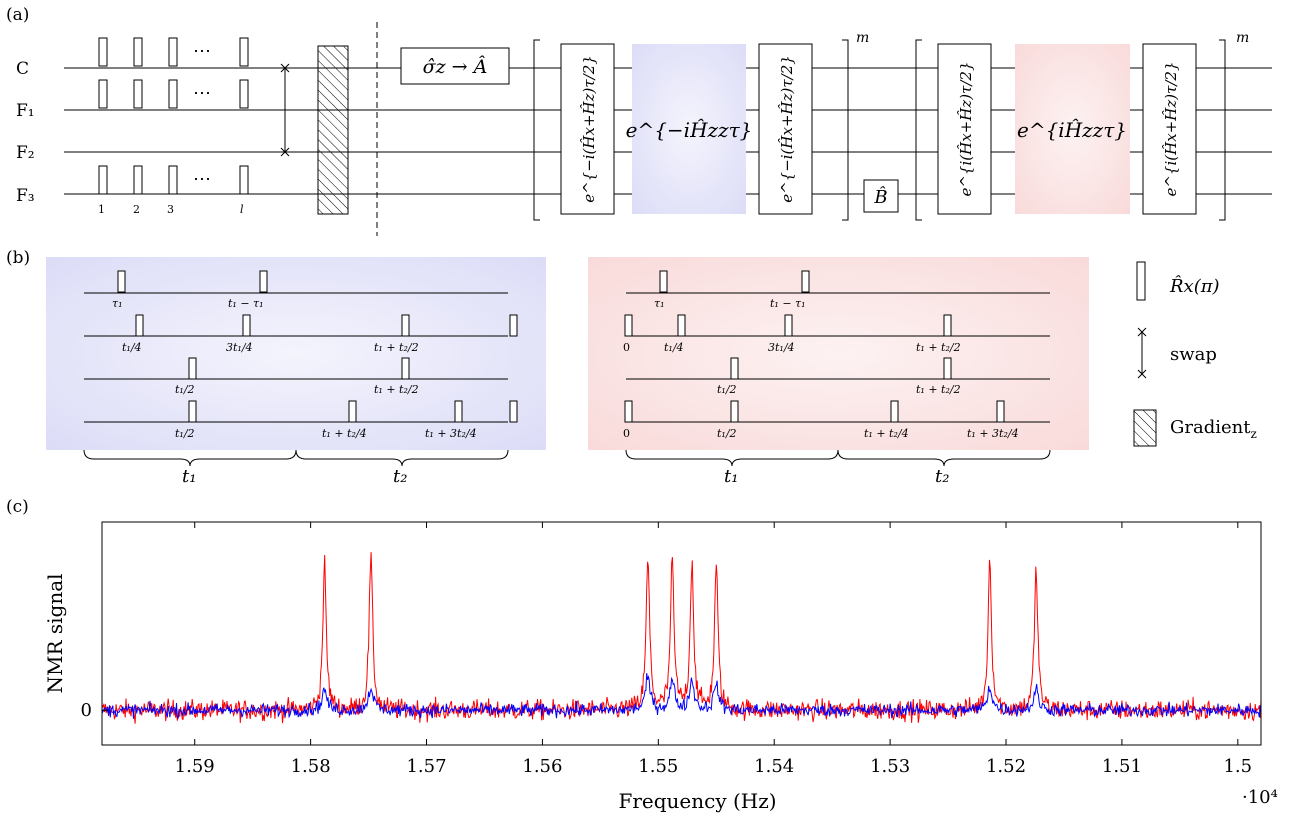  What do you see at coordinates (862, 38) in the screenshot?
I see `repeat-m-1: m` at bounding box center [862, 38].